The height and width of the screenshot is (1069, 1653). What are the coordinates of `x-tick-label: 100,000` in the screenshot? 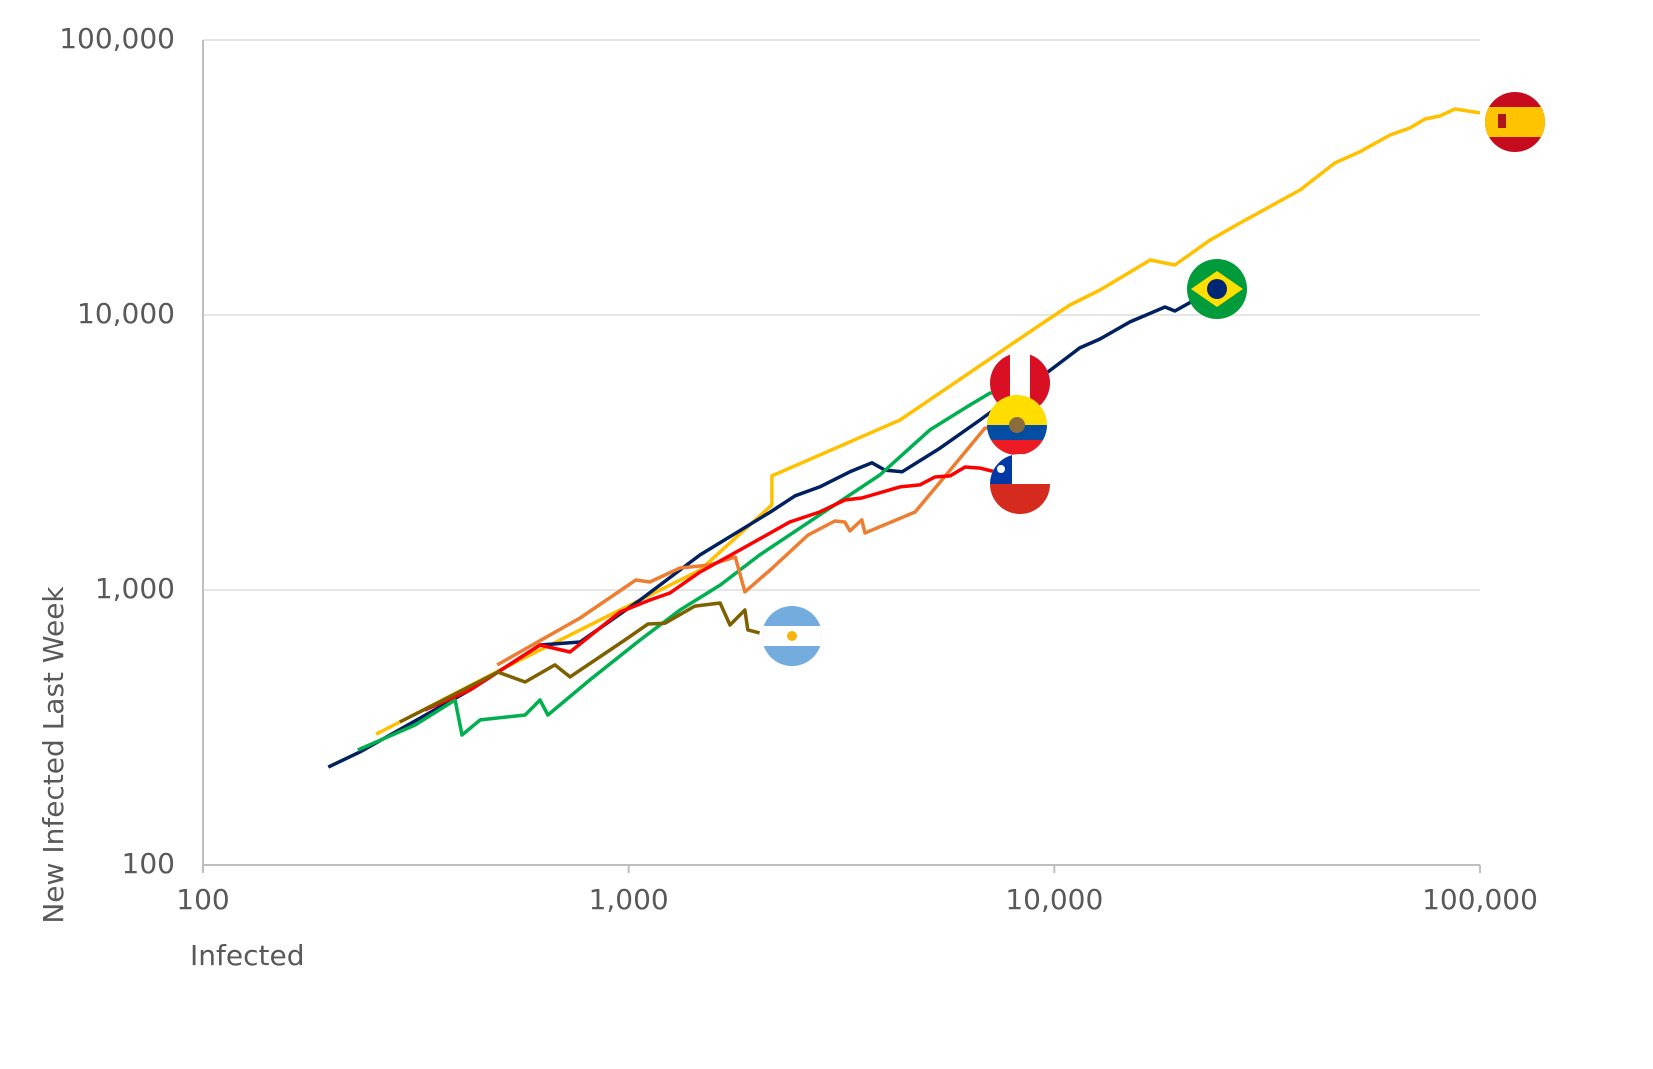 It's located at (1480, 899).